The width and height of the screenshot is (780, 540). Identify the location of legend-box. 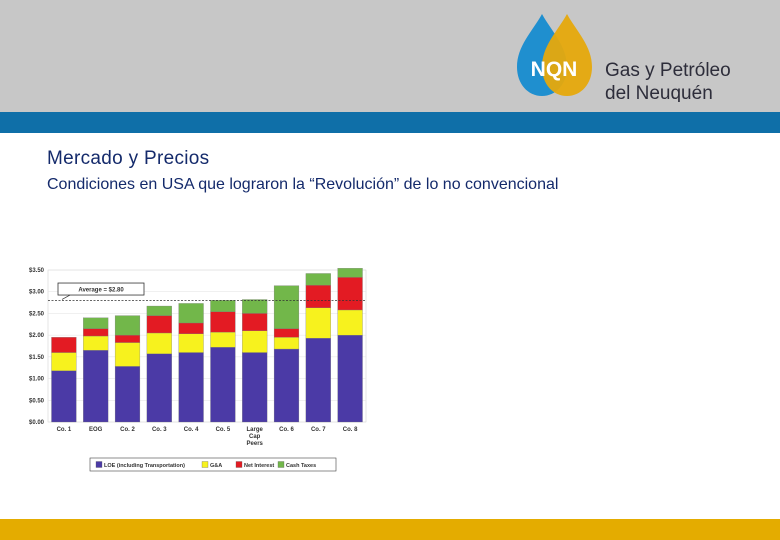
(213, 464).